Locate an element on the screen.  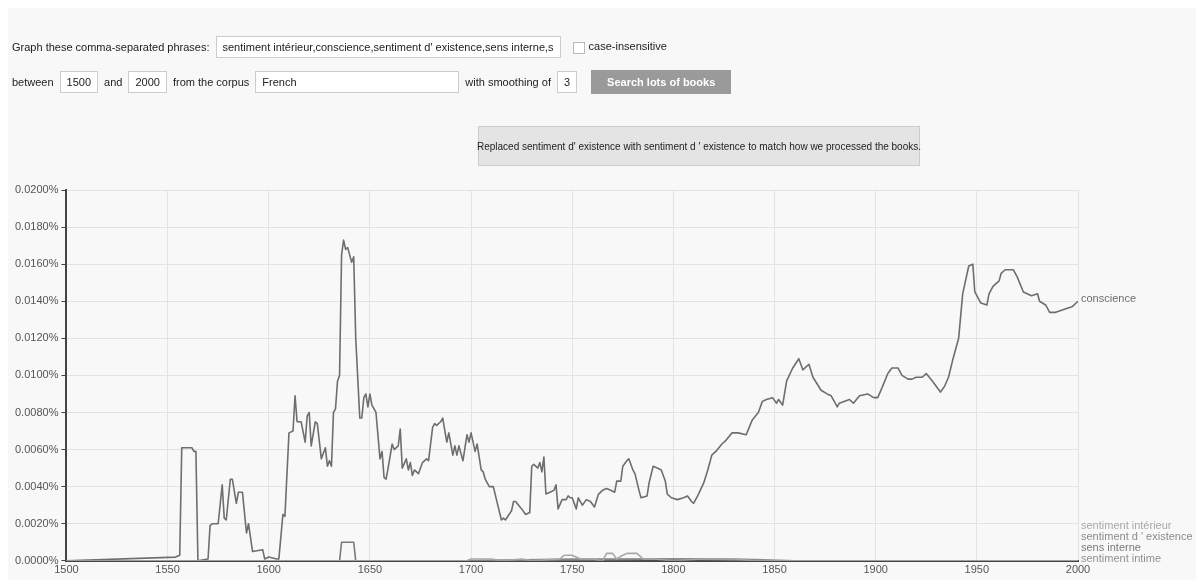
y-tick-label: 0.0080% is located at coordinates (36, 411).